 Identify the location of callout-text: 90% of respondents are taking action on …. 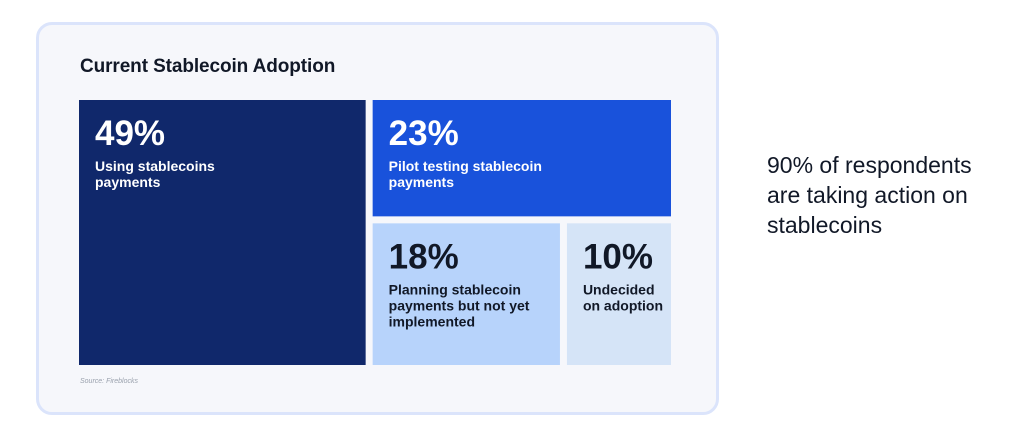
(869, 195).